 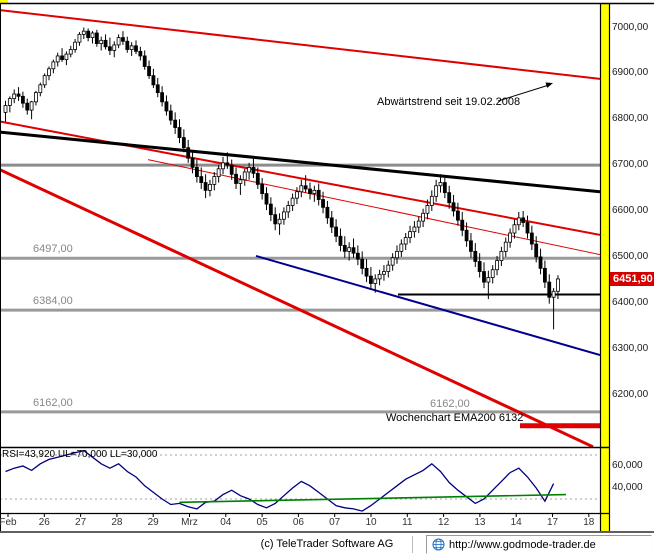 I want to click on last-price-badge: 6451,90, so click(x=632, y=279).